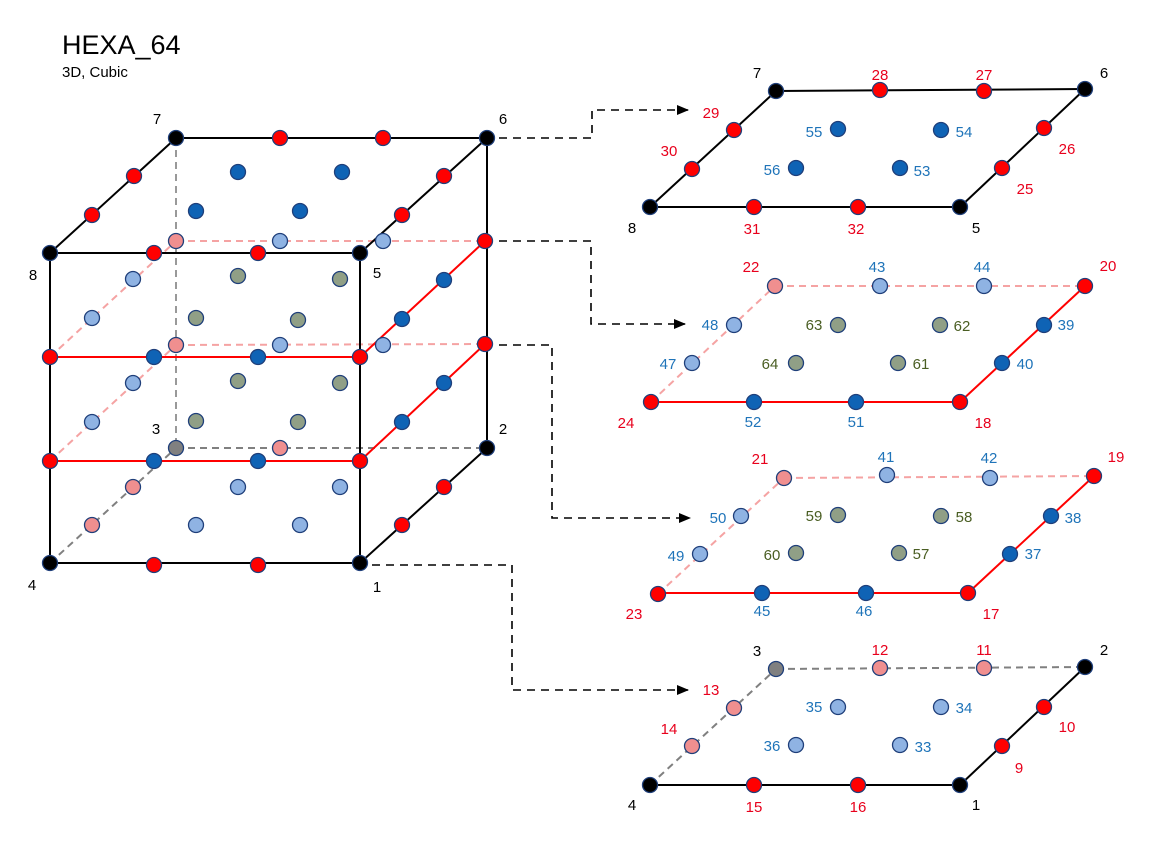 Image resolution: width=1176 pixels, height=850 pixels. I want to click on node-label: 54, so click(964, 132).